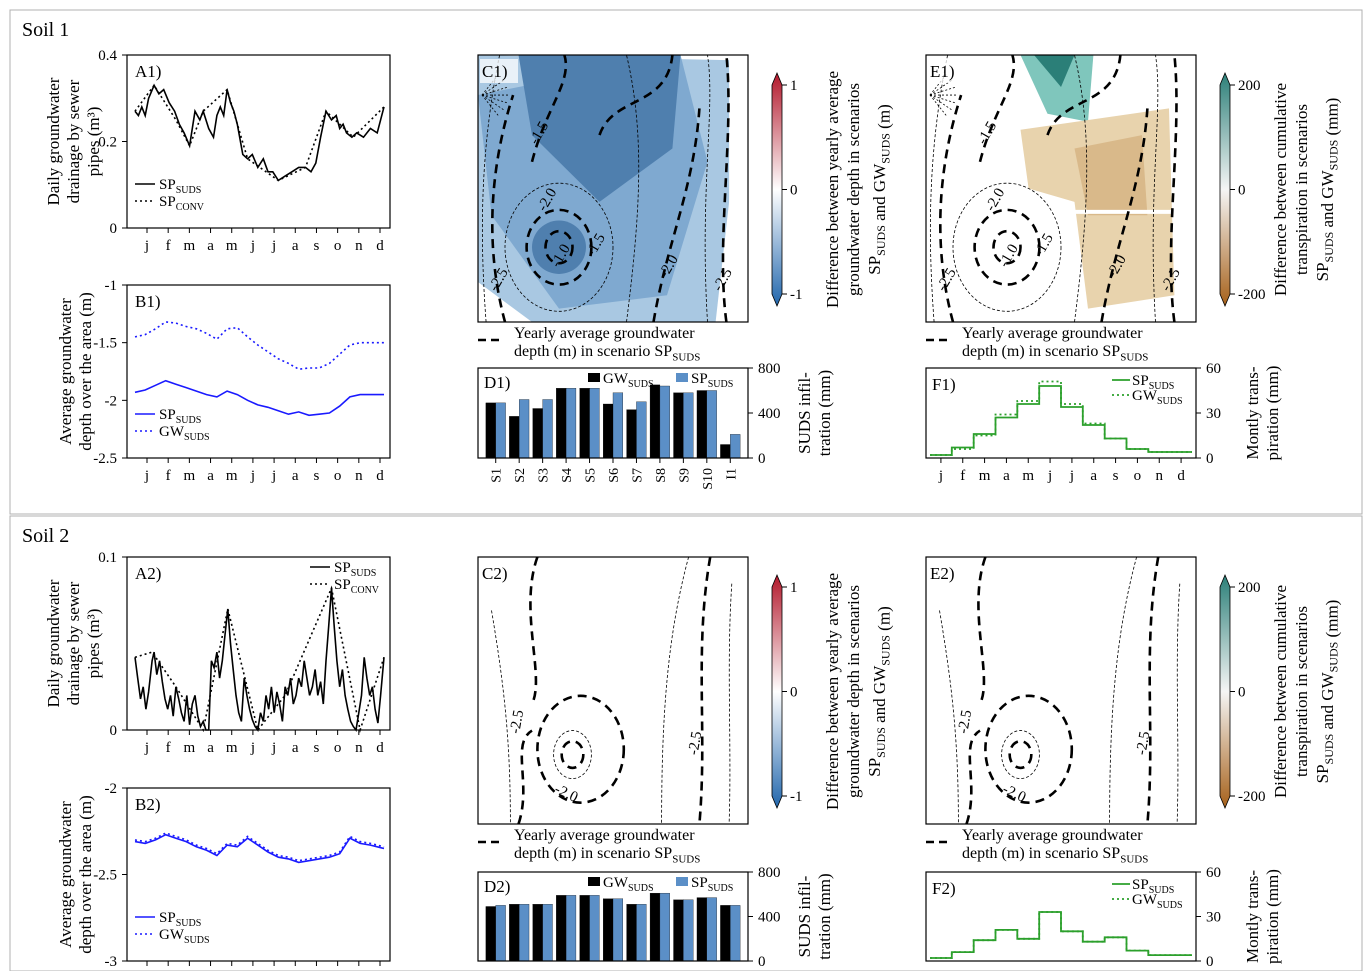 This screenshot has height=971, width=1370. I want to click on field-gap, so click(738, 188).